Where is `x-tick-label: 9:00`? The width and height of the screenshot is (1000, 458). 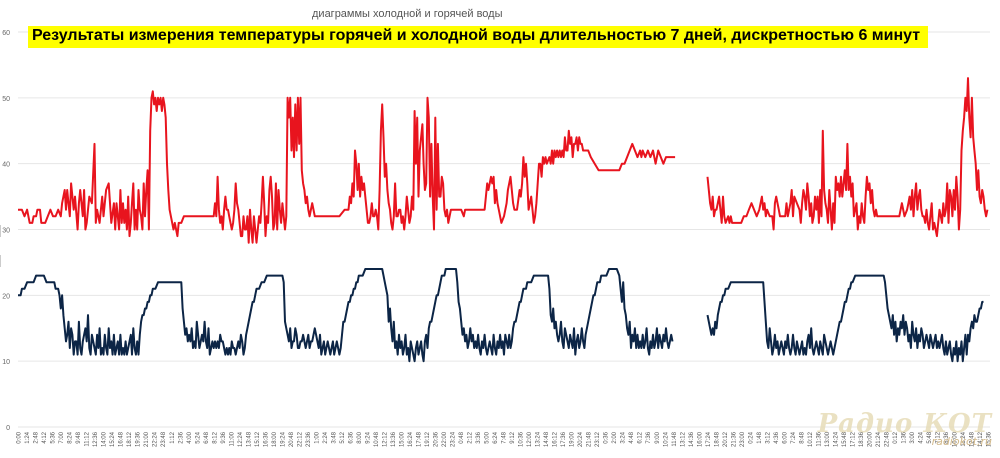 x-tick-label: 9:00 is located at coordinates (658, 437).